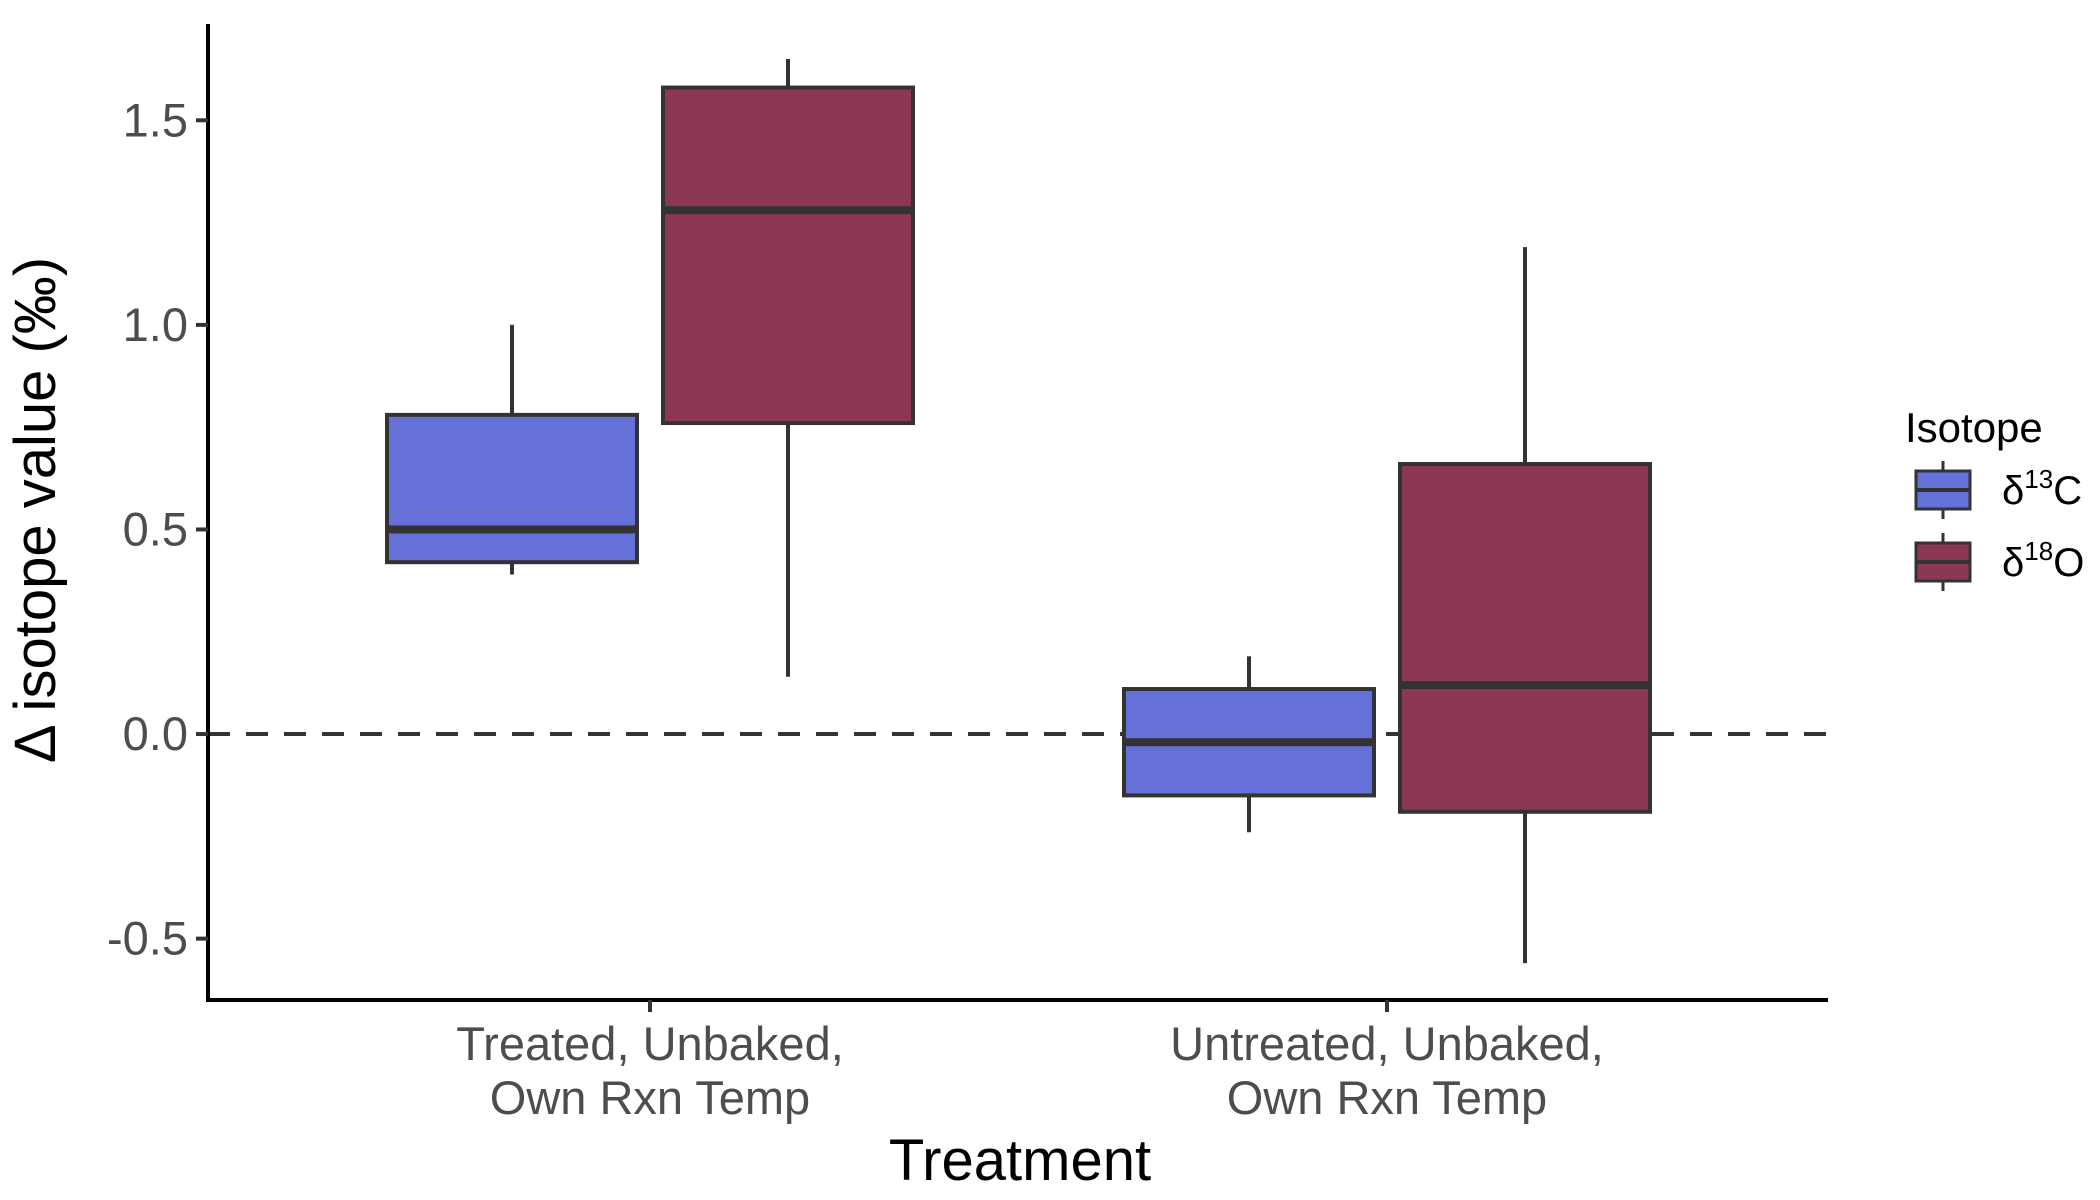  Describe the element at coordinates (2042, 488) in the screenshot. I see `legend-label: δ13C` at that location.